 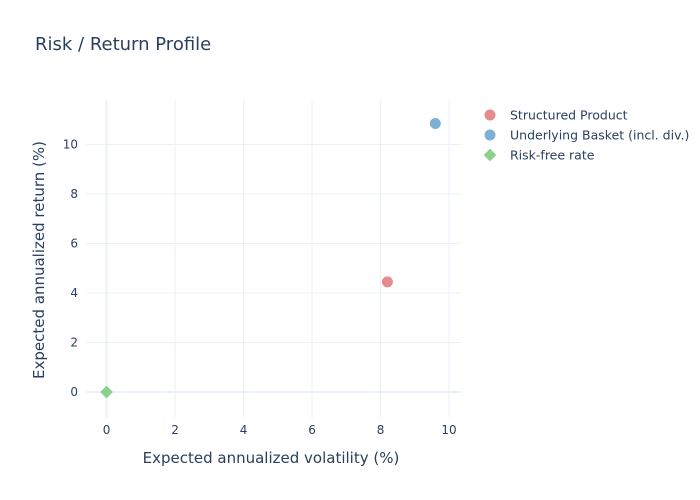 What do you see at coordinates (435, 124) in the screenshot?
I see `underlying-basket-incl-div-point` at bounding box center [435, 124].